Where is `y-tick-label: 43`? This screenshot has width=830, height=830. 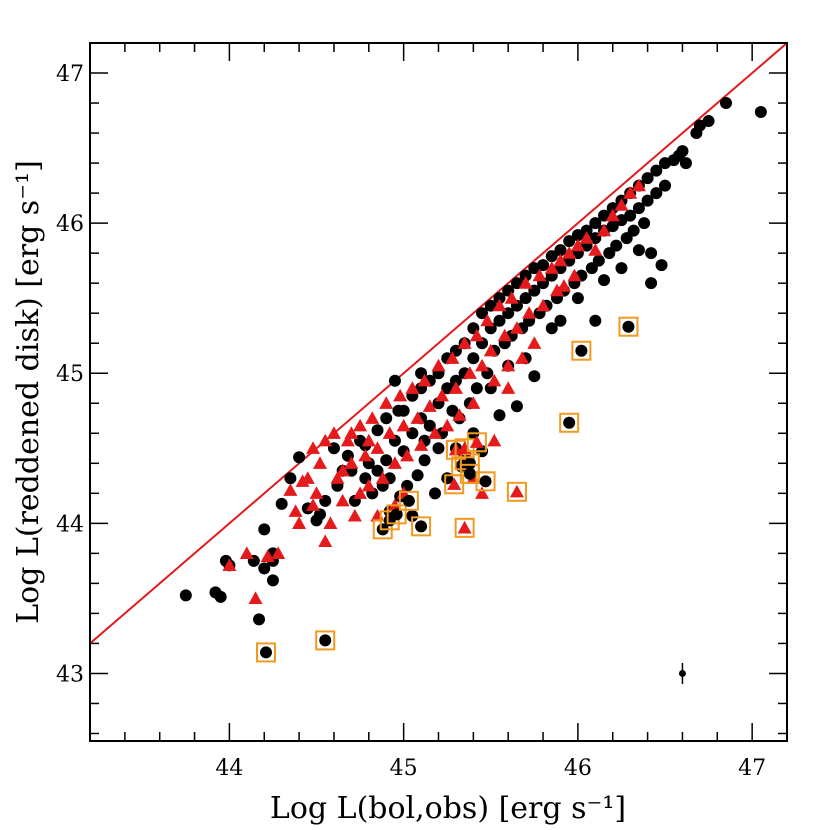 y-tick-label: 43 is located at coordinates (70, 674).